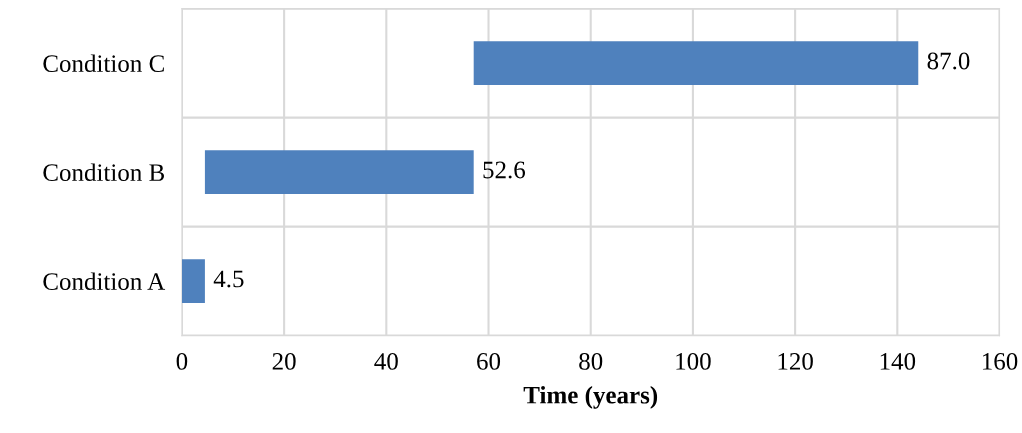  I want to click on x-axis-title: Time (years), so click(590, 397).